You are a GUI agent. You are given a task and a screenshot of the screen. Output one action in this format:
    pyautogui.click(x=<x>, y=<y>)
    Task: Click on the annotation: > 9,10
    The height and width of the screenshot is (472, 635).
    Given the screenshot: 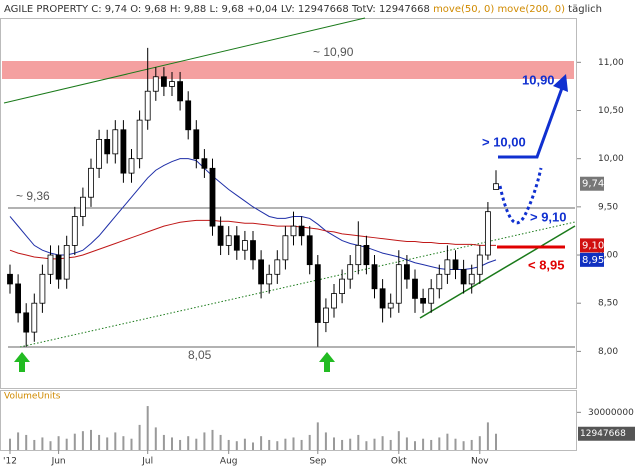 What is the action you would take?
    pyautogui.click(x=548, y=216)
    